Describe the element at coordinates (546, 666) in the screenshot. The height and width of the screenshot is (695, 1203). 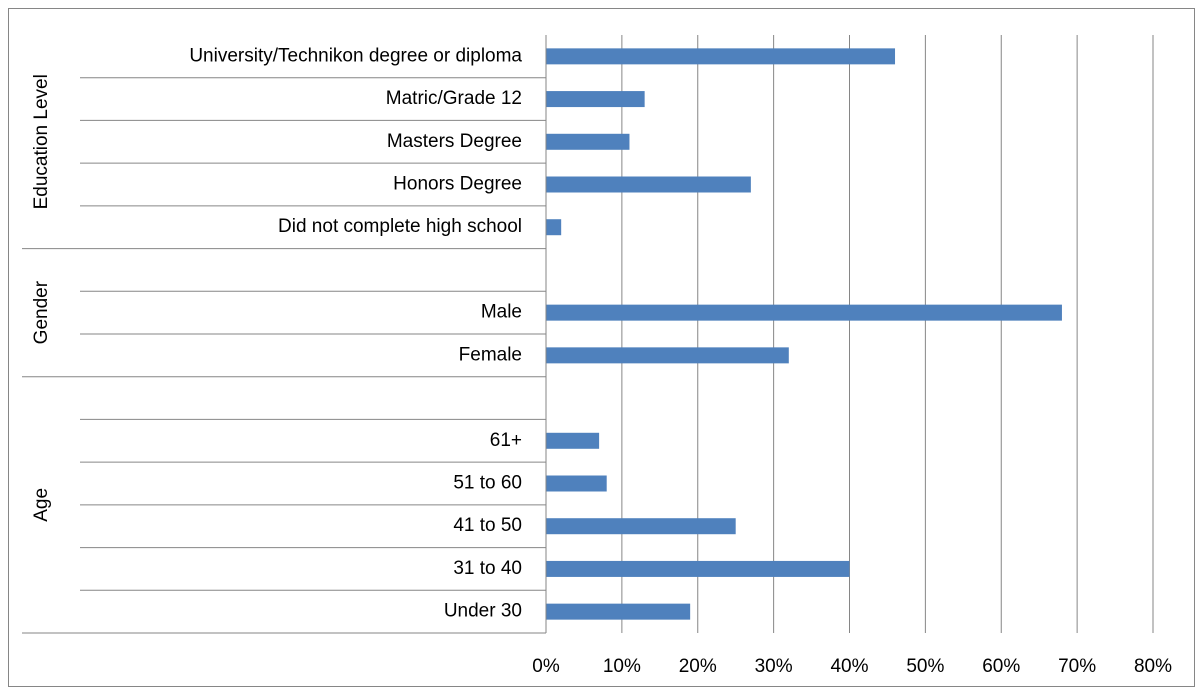
I see `x-tick-label: 0%` at that location.